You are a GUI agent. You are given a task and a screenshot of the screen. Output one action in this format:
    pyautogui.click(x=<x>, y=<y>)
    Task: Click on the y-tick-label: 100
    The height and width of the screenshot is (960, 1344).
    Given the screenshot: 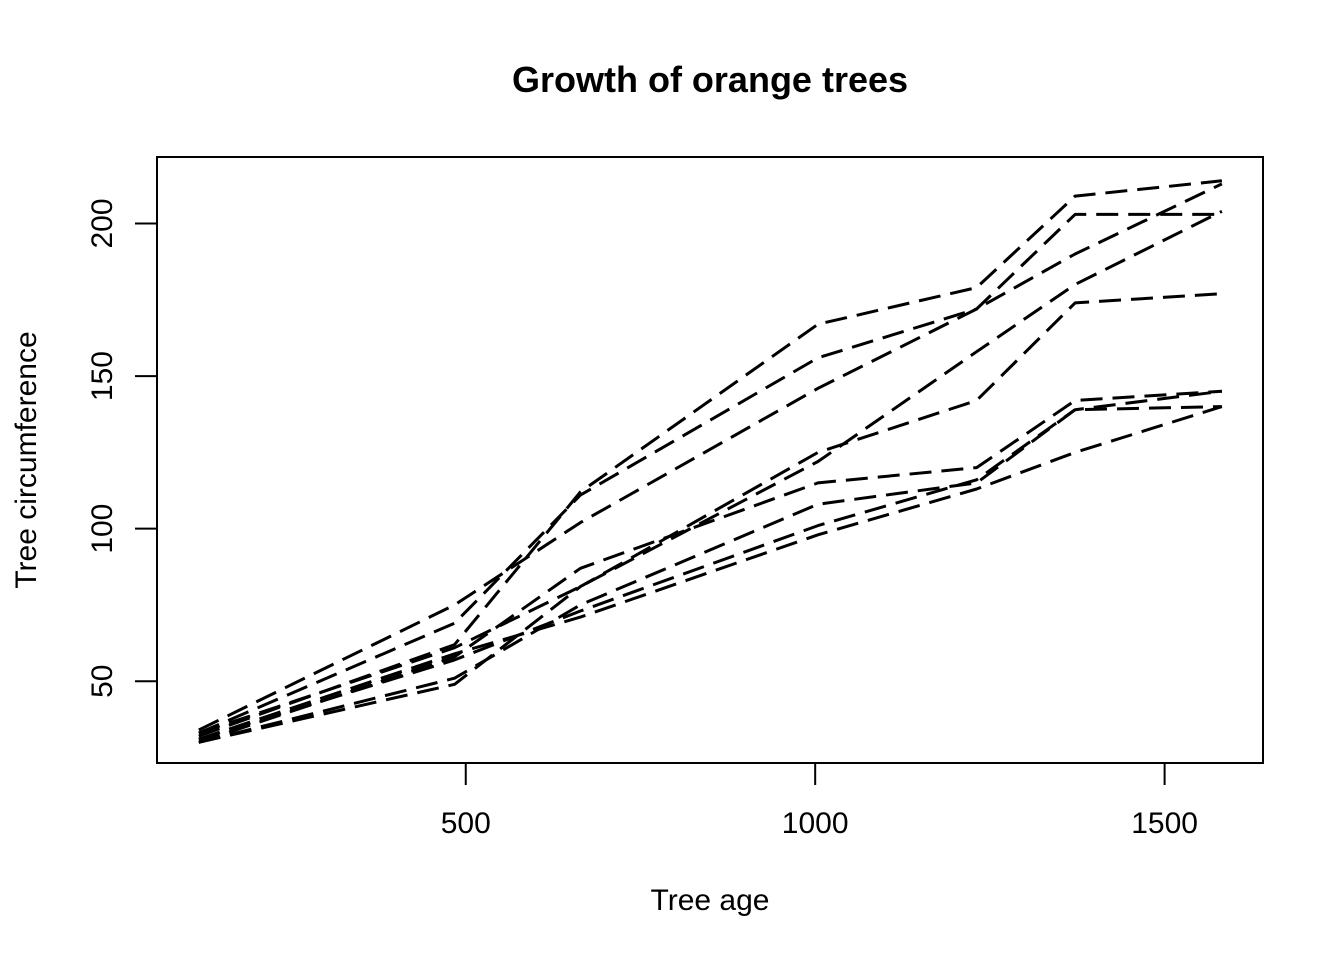 What is the action you would take?
    pyautogui.click(x=102, y=529)
    